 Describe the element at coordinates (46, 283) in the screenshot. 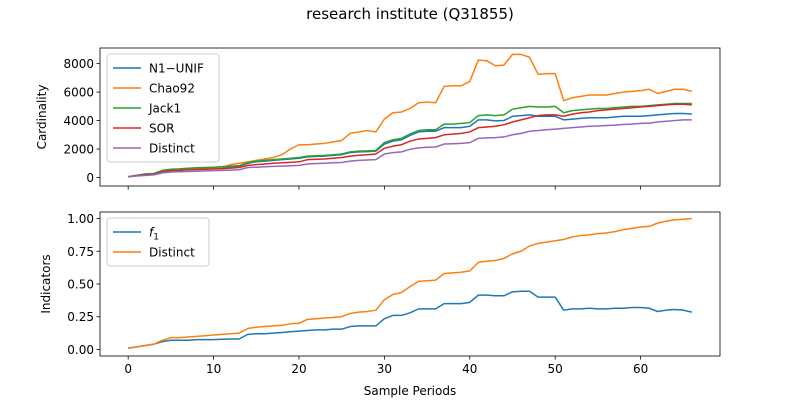

I see `y-axis-label: Indicators` at that location.